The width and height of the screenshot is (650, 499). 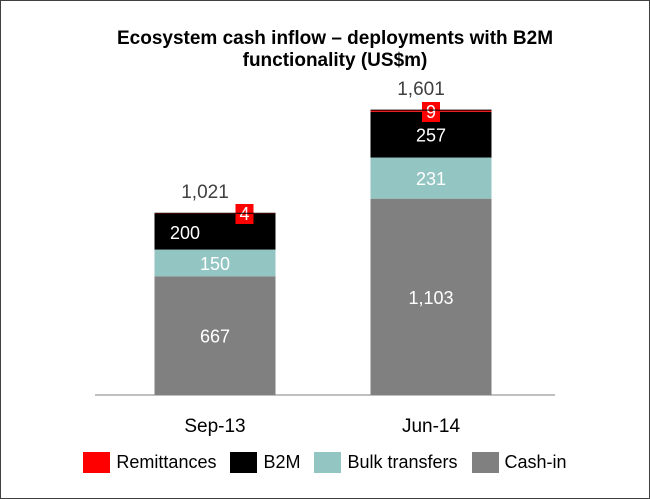 I want to click on data-label-b2m-1: 257, so click(x=431, y=136).